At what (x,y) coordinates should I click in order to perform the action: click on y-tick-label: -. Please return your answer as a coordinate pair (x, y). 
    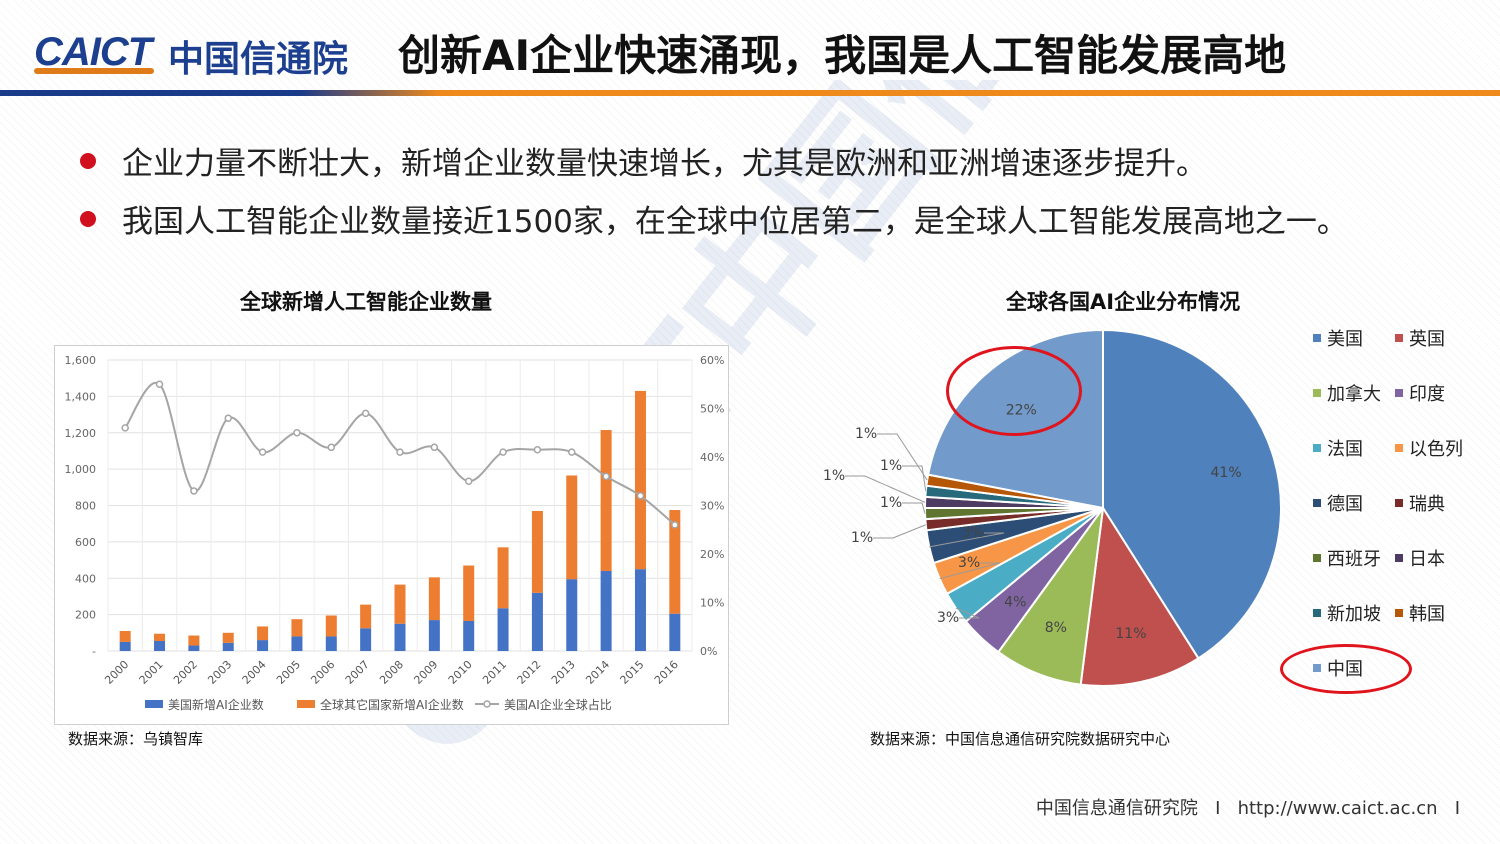
    Looking at the image, I should click on (94, 651).